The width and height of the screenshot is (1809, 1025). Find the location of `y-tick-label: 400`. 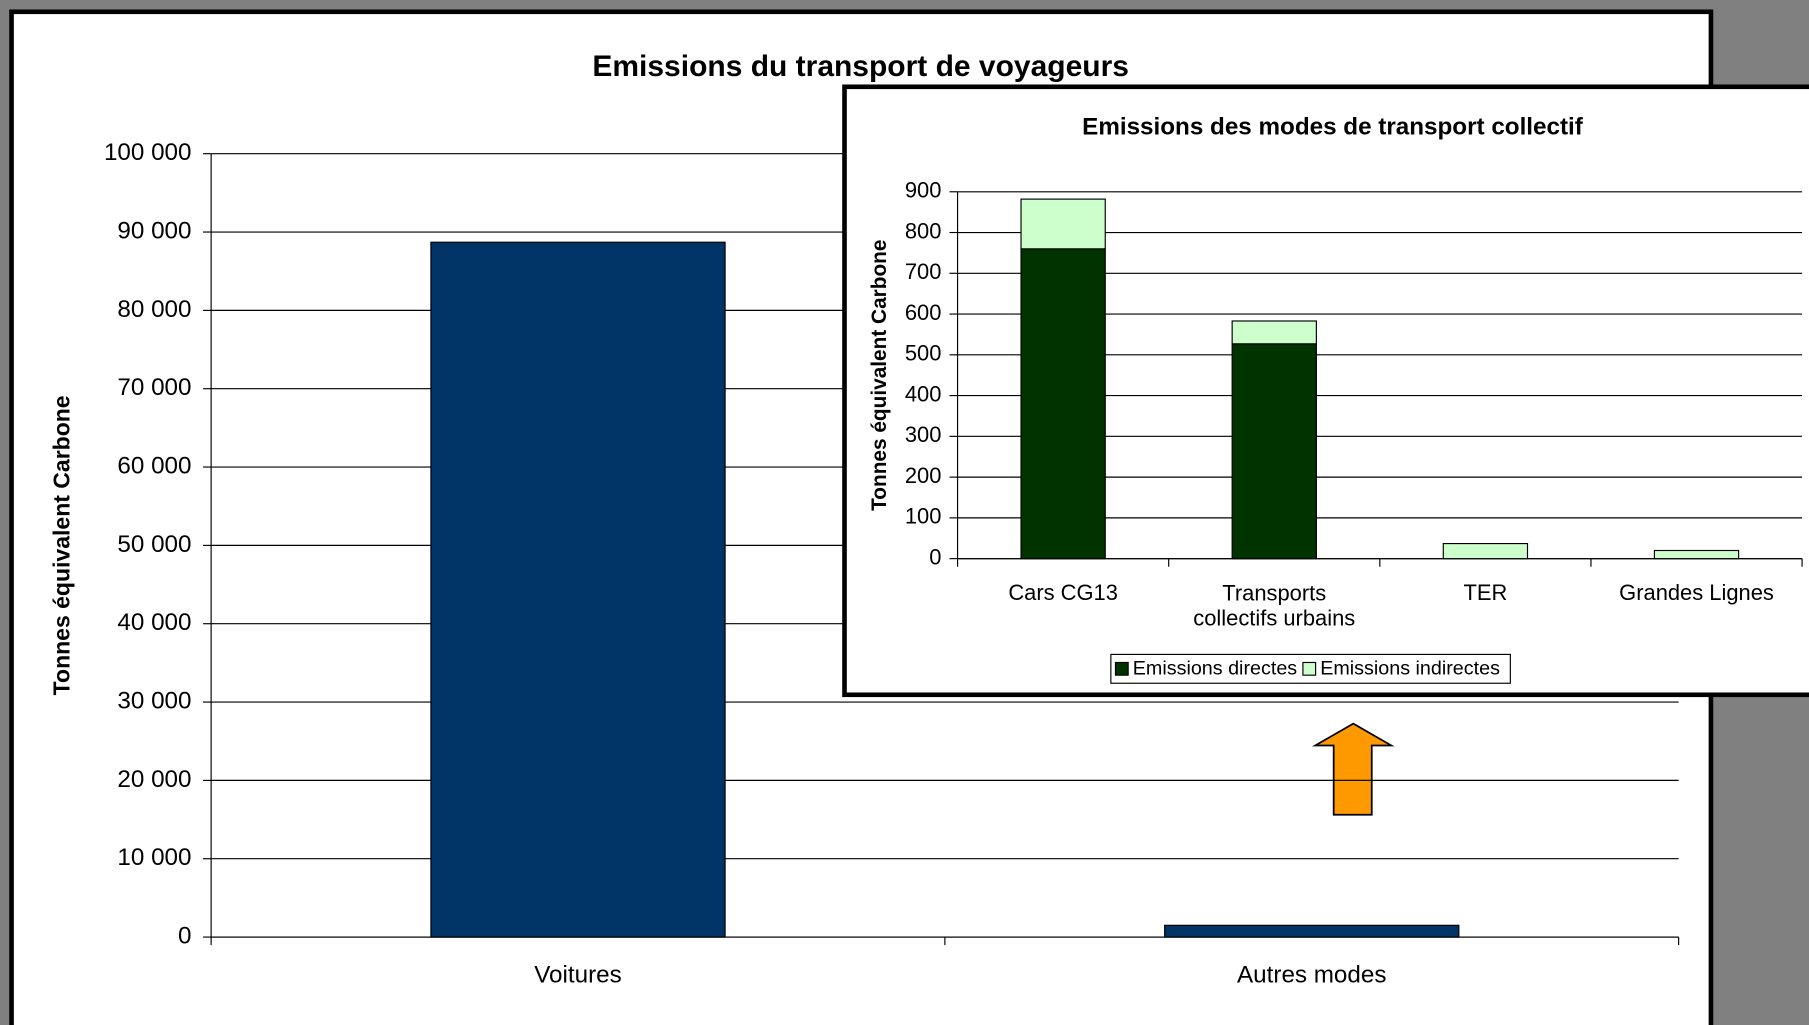

y-tick-label: 400 is located at coordinates (923, 393).